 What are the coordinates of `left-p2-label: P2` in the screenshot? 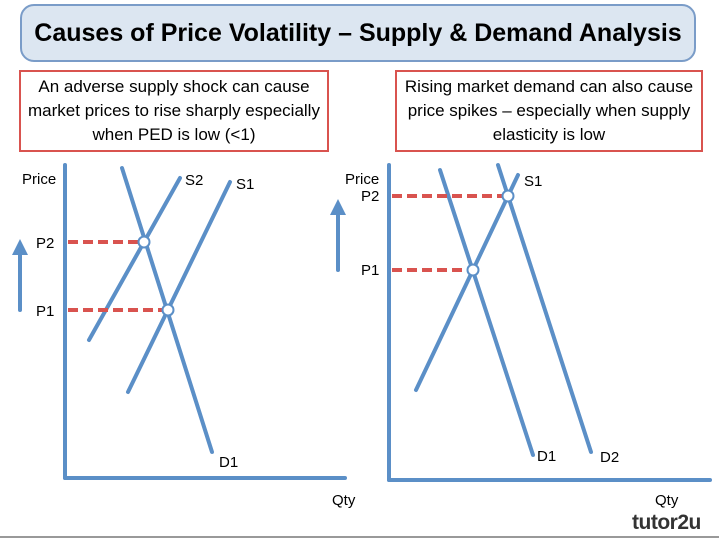 It's located at (45, 243).